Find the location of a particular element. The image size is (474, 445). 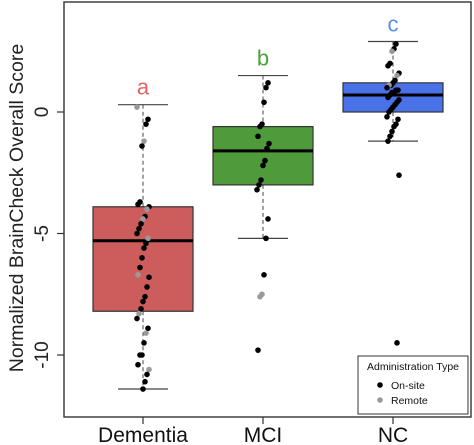

y-axis-label: Normalized BrainCheck Overall Score is located at coordinates (17, 208).